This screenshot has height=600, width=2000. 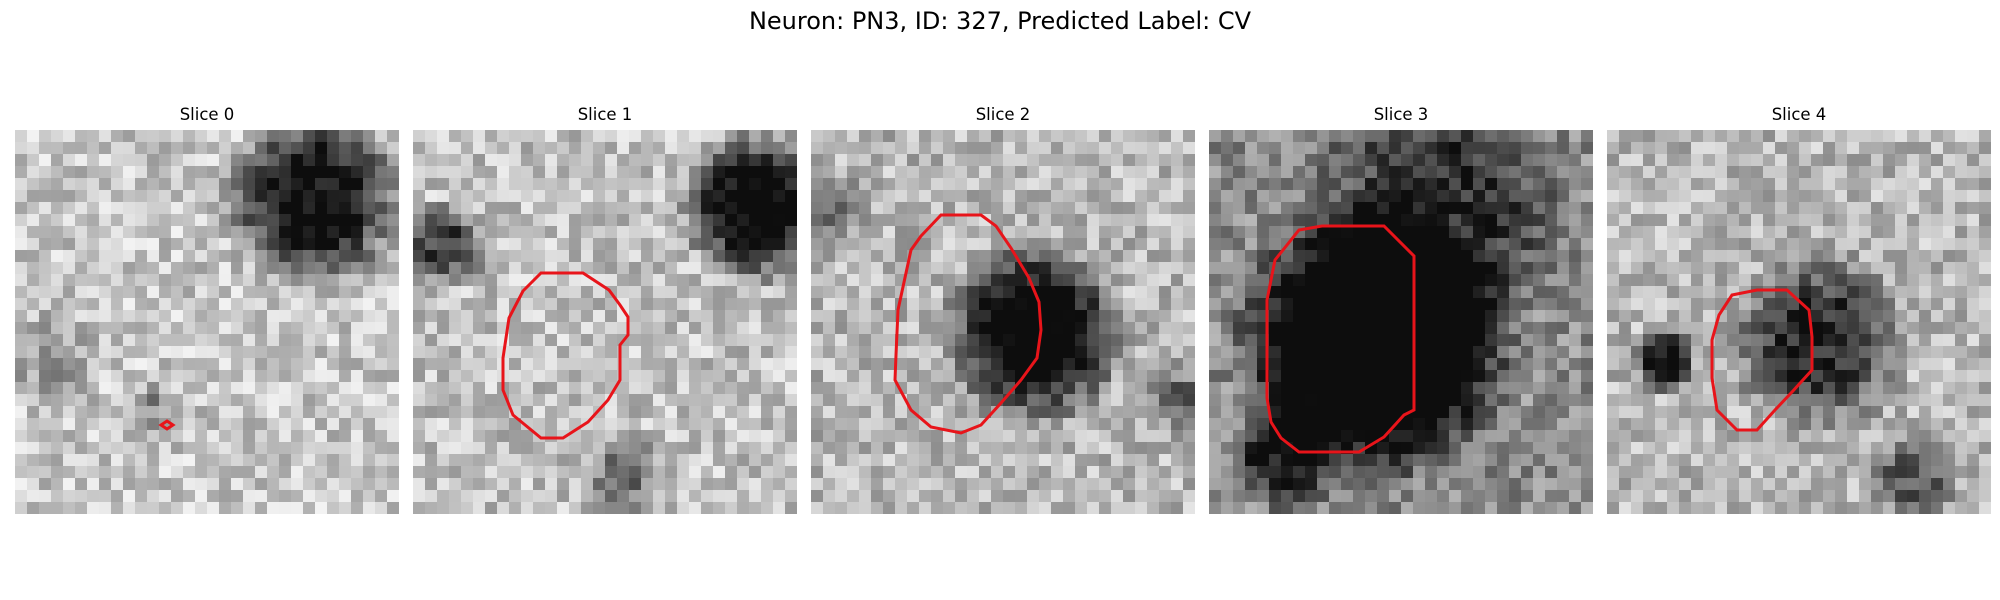 I want to click on slice-title: Slice 1, so click(x=605, y=114).